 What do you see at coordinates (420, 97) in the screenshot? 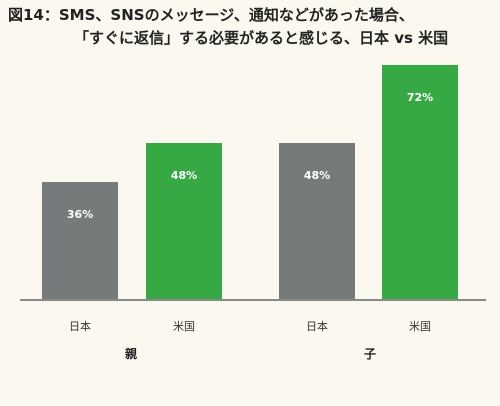
I see `data-label: 72%` at bounding box center [420, 97].